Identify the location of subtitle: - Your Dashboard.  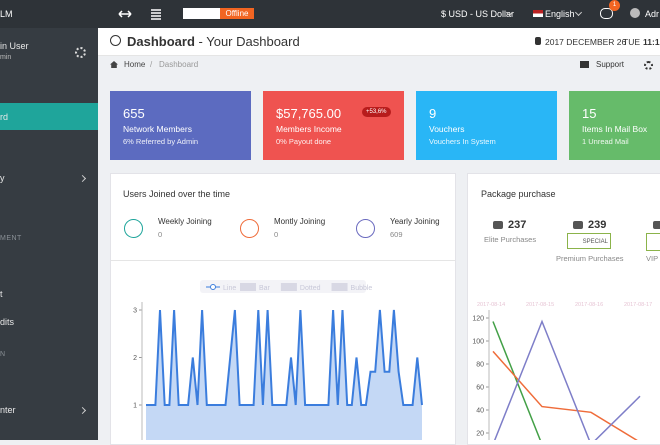
(249, 41).